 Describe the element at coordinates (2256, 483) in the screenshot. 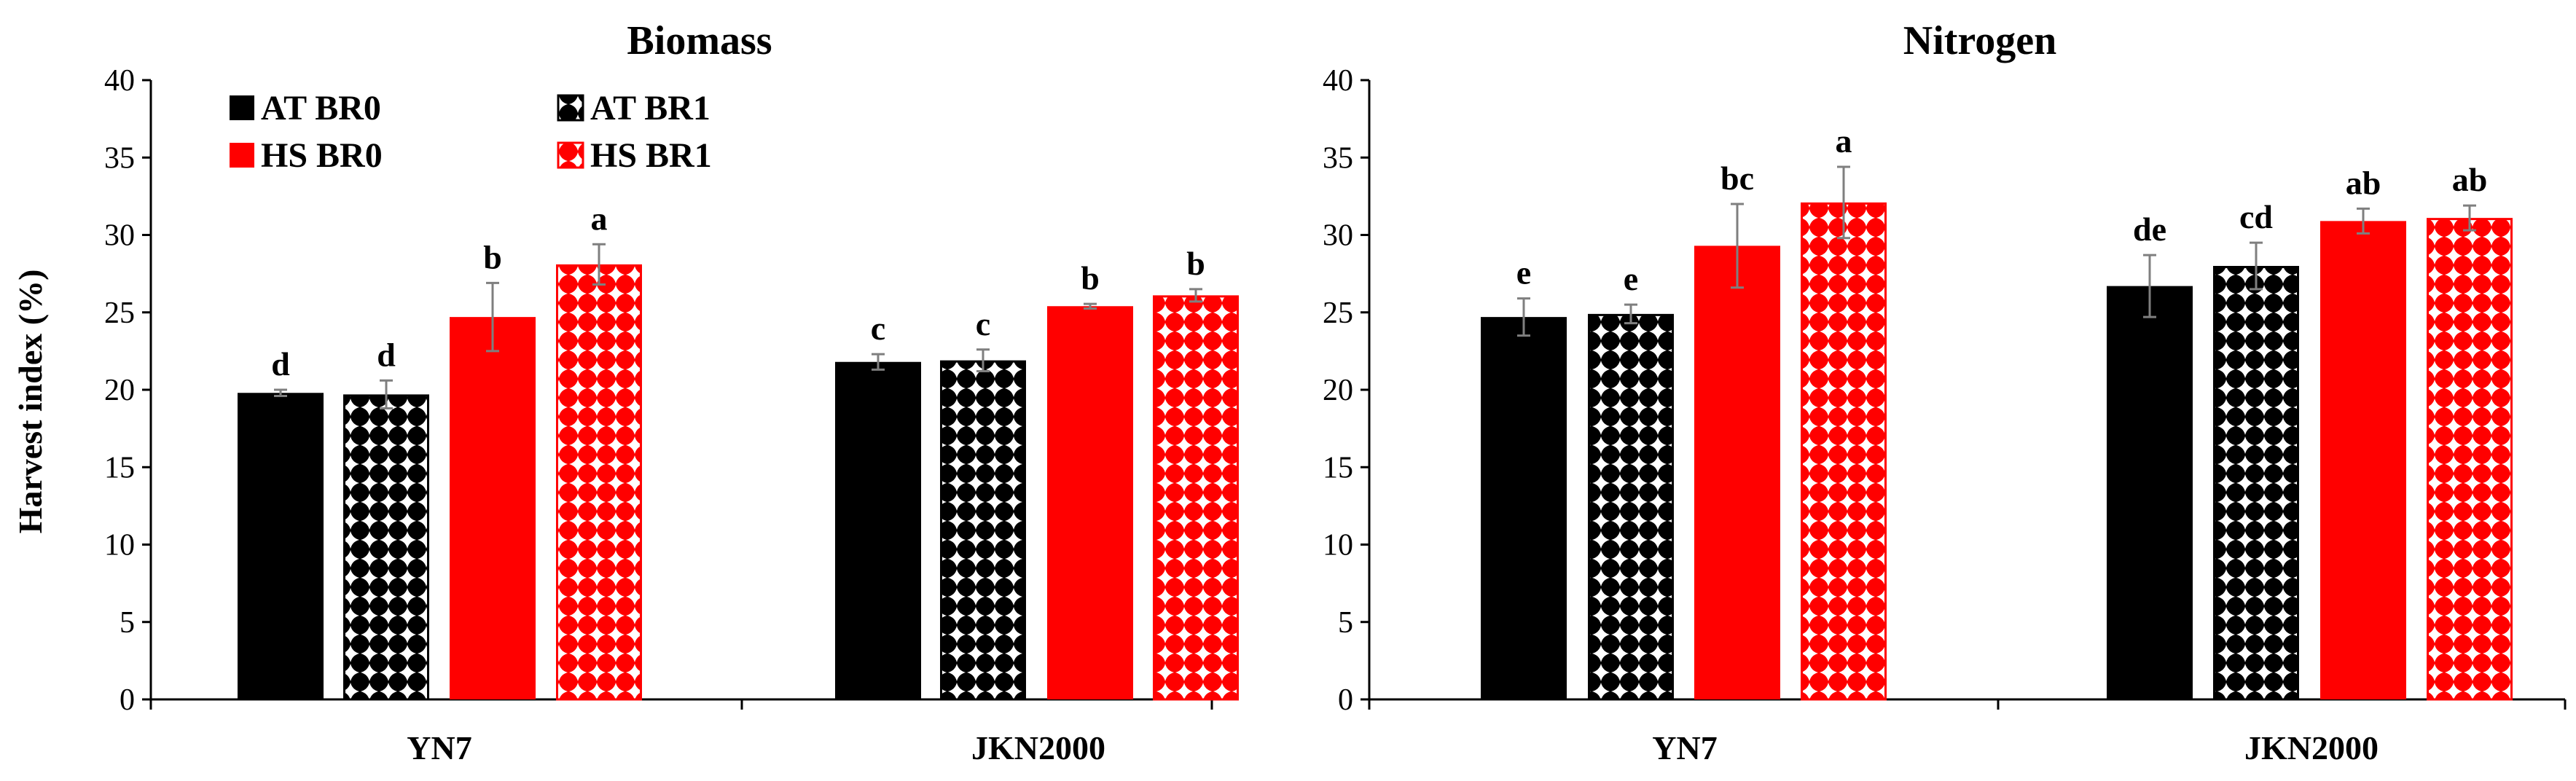

I see `bar-nitrogen-jkn2000-at-br1` at that location.